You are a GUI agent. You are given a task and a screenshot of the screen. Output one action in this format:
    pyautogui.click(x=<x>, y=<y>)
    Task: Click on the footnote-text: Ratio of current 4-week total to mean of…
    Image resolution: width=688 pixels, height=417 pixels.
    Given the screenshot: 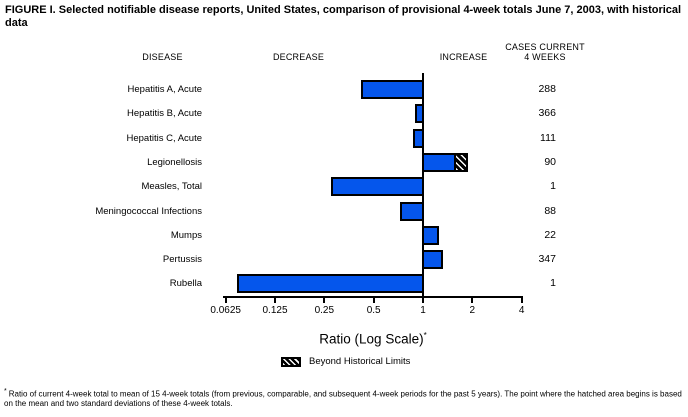 What is the action you would take?
    pyautogui.click(x=343, y=399)
    